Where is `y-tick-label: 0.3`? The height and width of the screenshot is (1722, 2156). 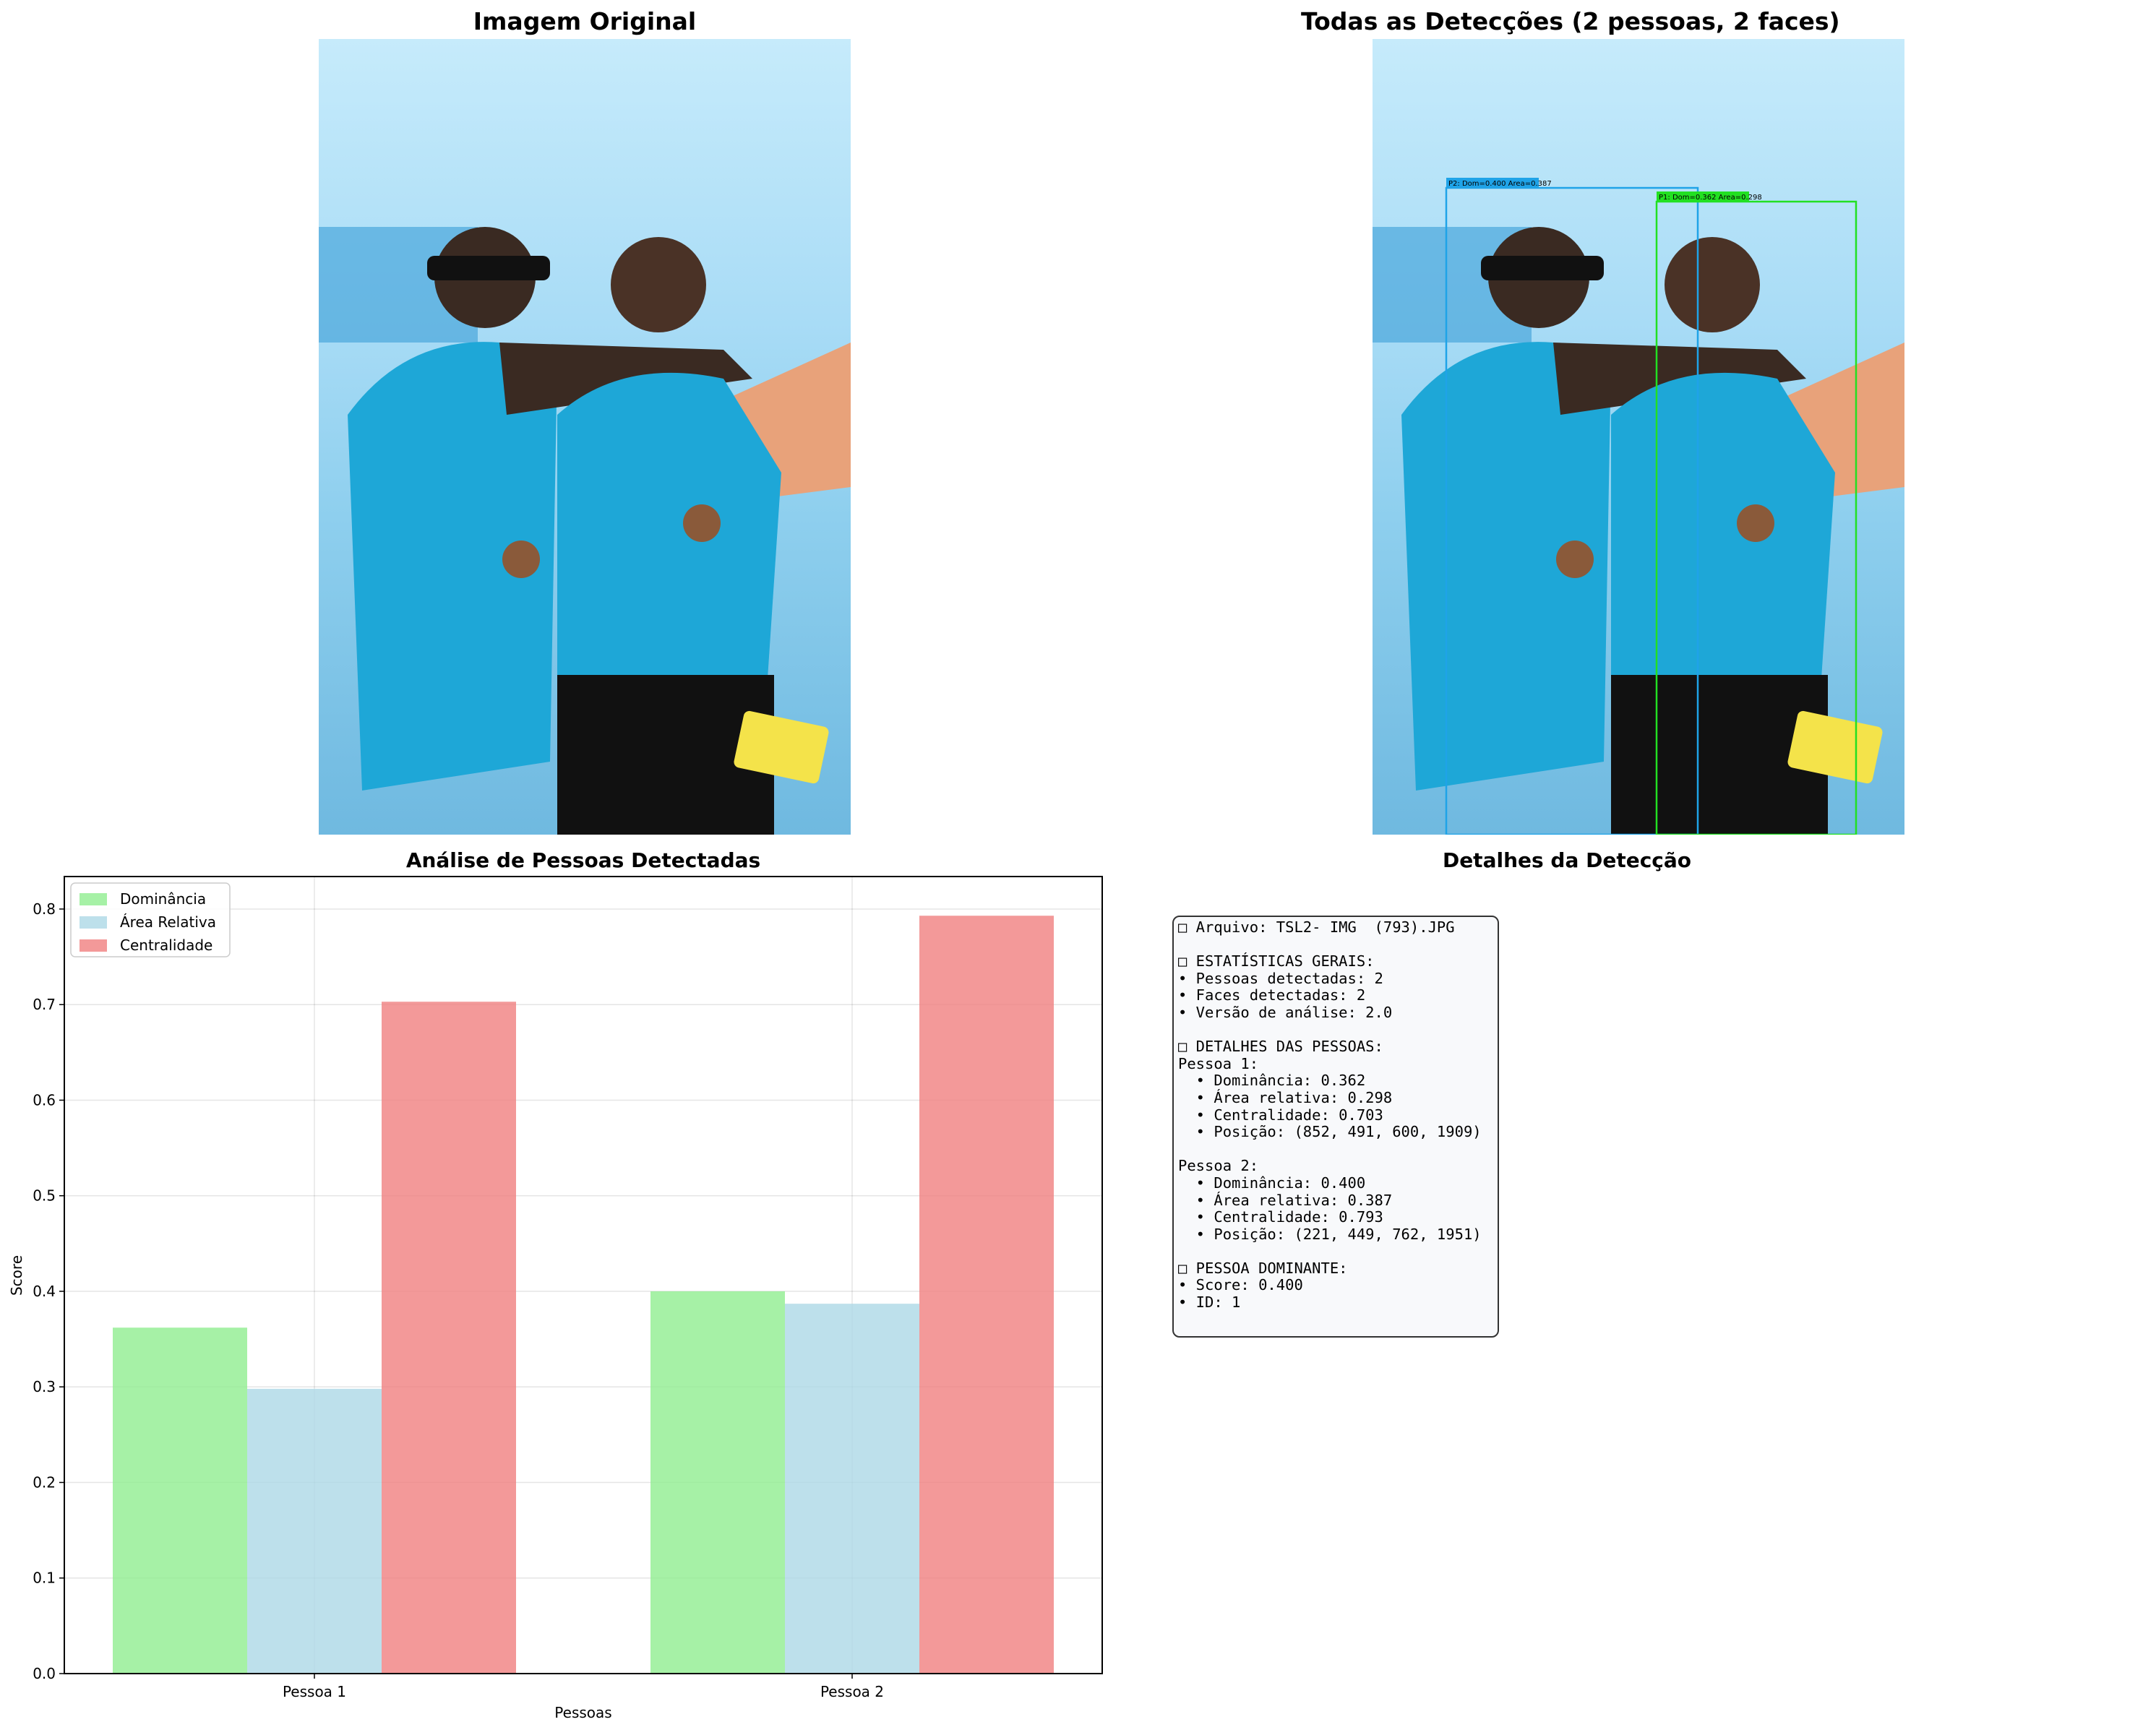 y-tick-label: 0.3 is located at coordinates (45, 1386).